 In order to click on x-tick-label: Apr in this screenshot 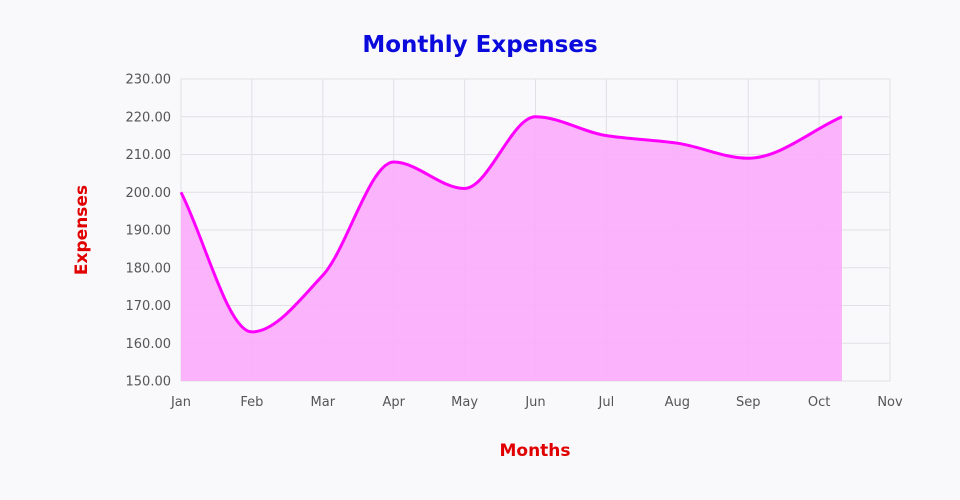, I will do `click(393, 402)`.